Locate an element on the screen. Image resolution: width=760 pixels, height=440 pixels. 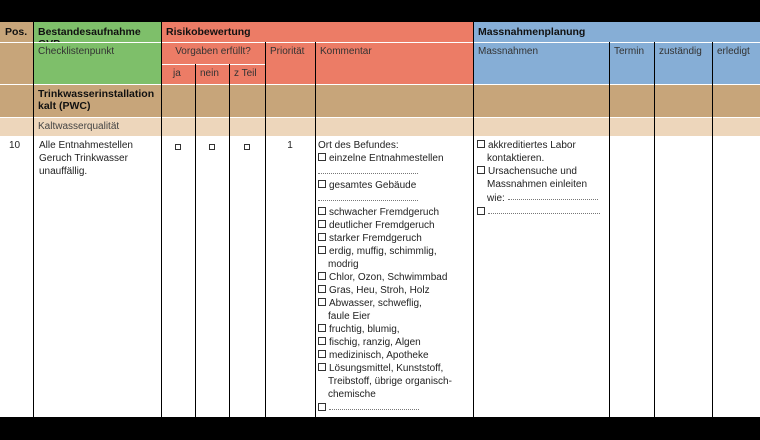
row-priority: 1 is located at coordinates (290, 145).